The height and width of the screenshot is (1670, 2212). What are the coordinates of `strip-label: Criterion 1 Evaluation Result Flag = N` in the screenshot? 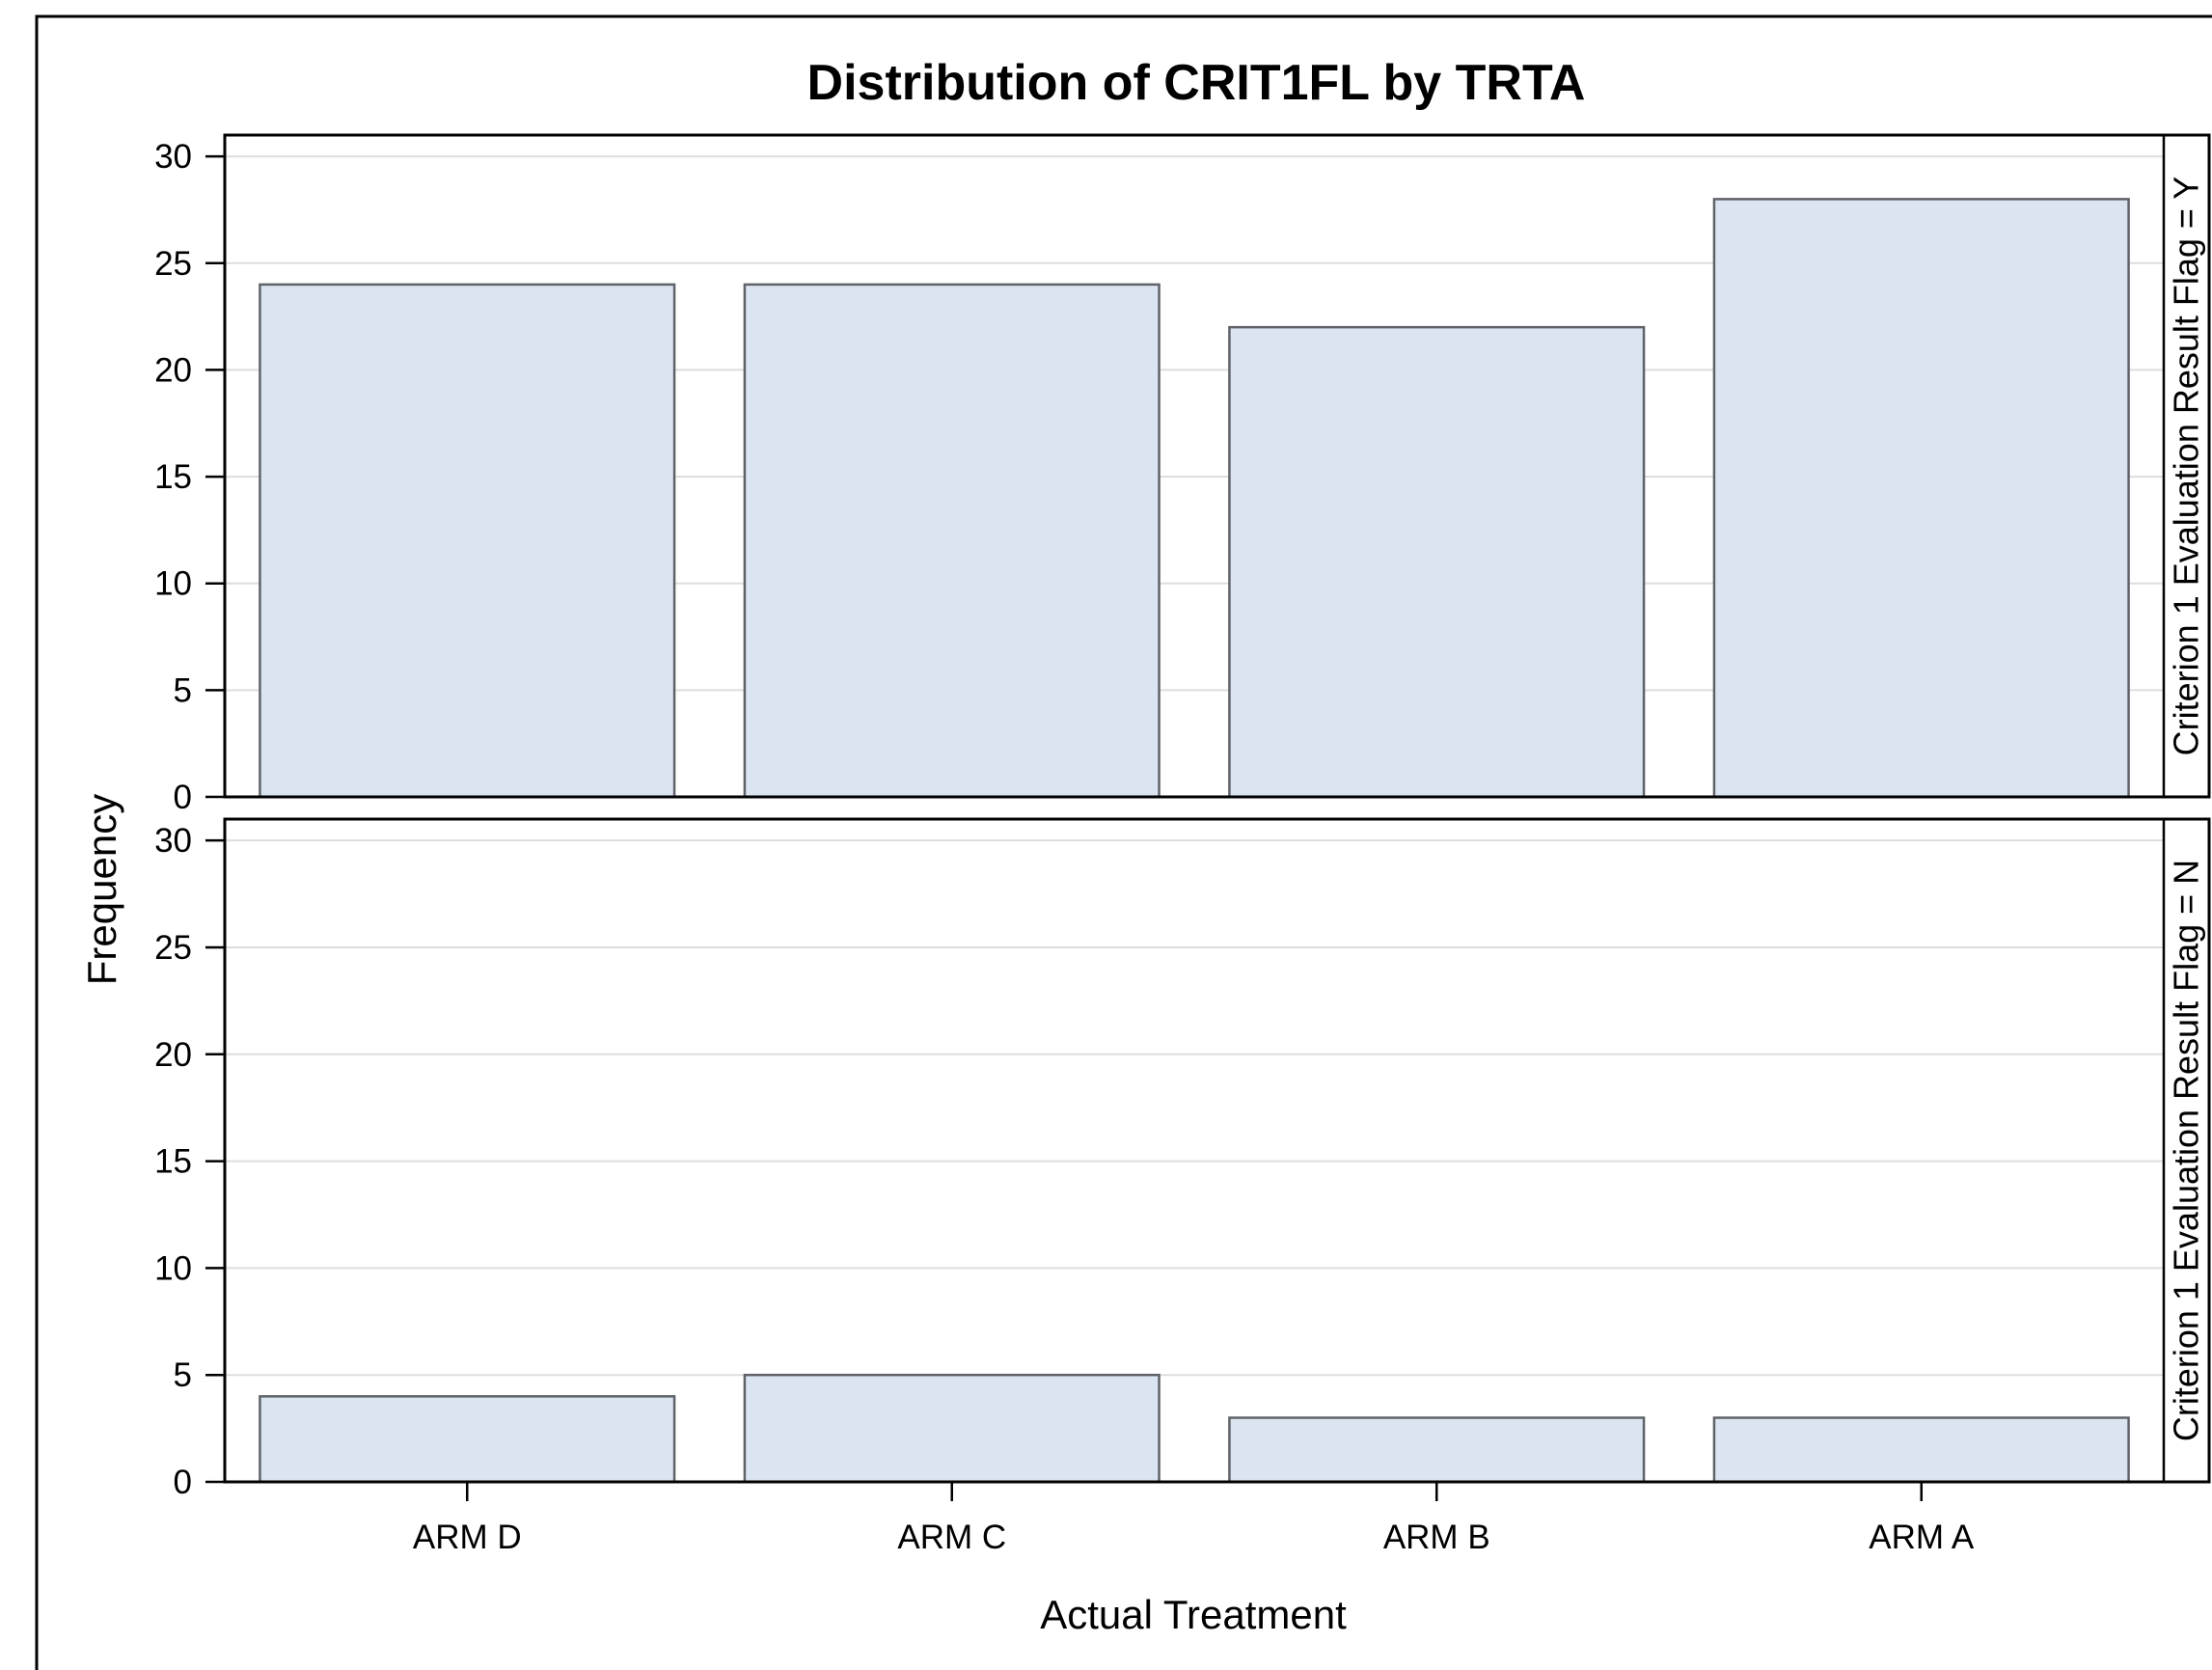 It's located at (2186, 1150).